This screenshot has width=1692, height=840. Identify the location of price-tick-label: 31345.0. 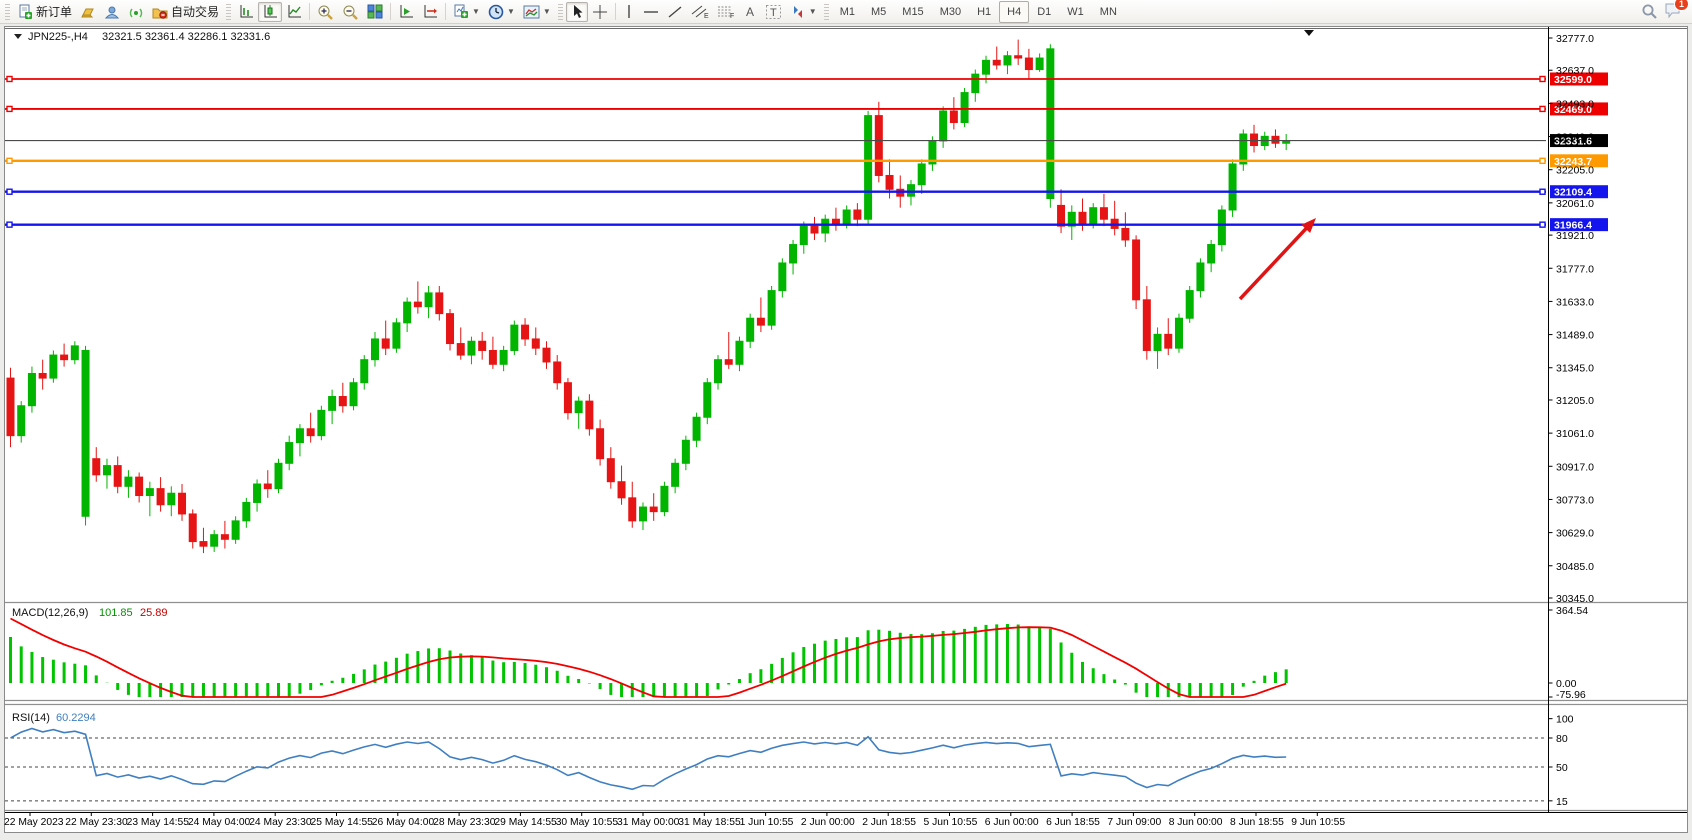
(1575, 369).